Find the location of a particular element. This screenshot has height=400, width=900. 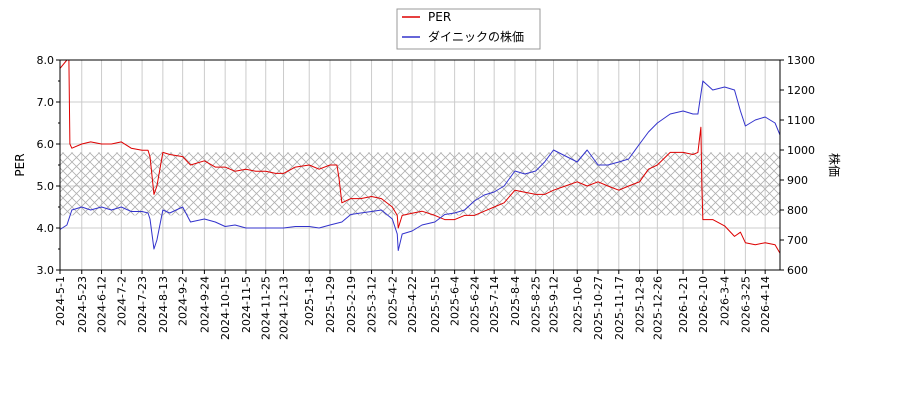

band-layer is located at coordinates (420, 184).